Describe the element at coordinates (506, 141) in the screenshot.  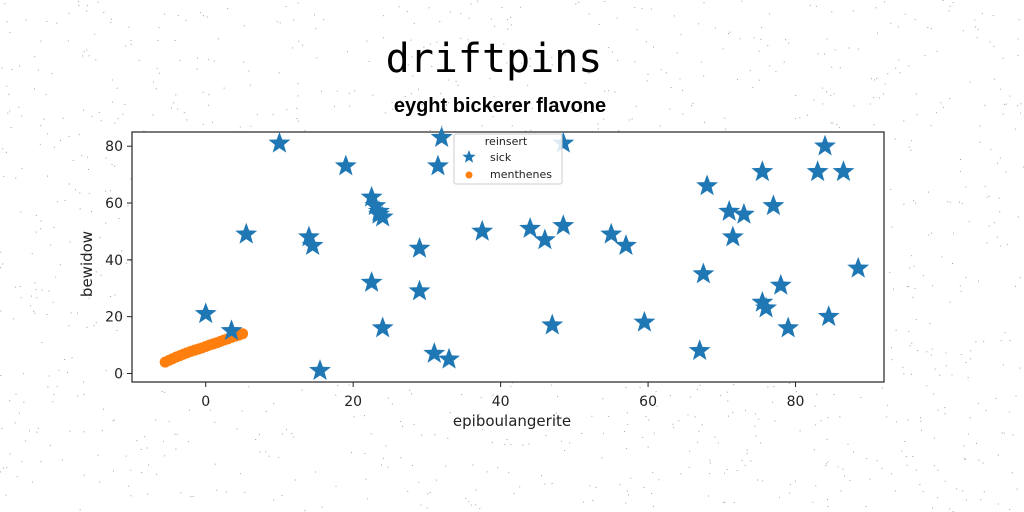
I see `legend-title: reinsert` at that location.